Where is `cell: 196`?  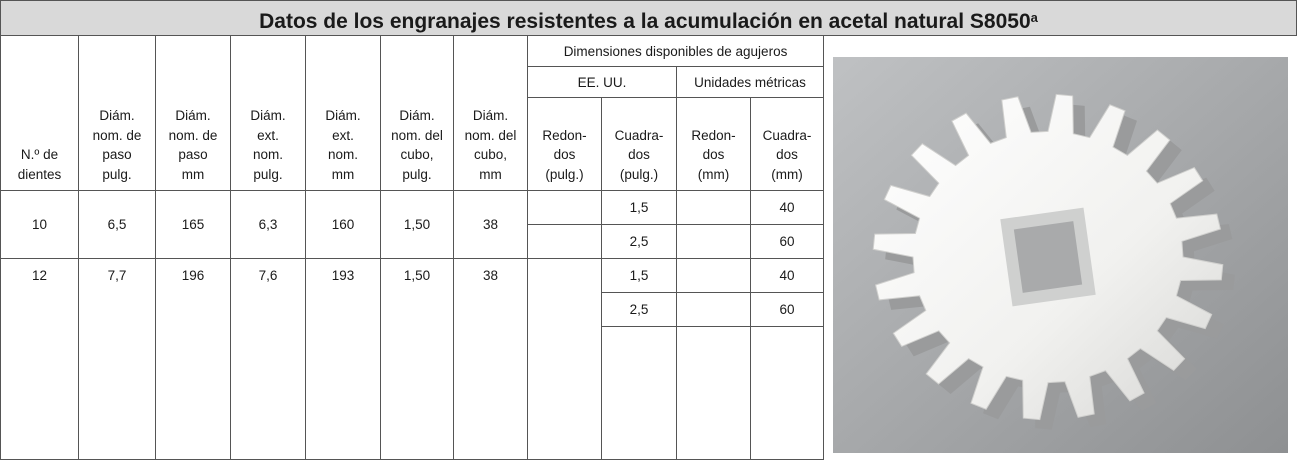
cell: 196 is located at coordinates (193, 359).